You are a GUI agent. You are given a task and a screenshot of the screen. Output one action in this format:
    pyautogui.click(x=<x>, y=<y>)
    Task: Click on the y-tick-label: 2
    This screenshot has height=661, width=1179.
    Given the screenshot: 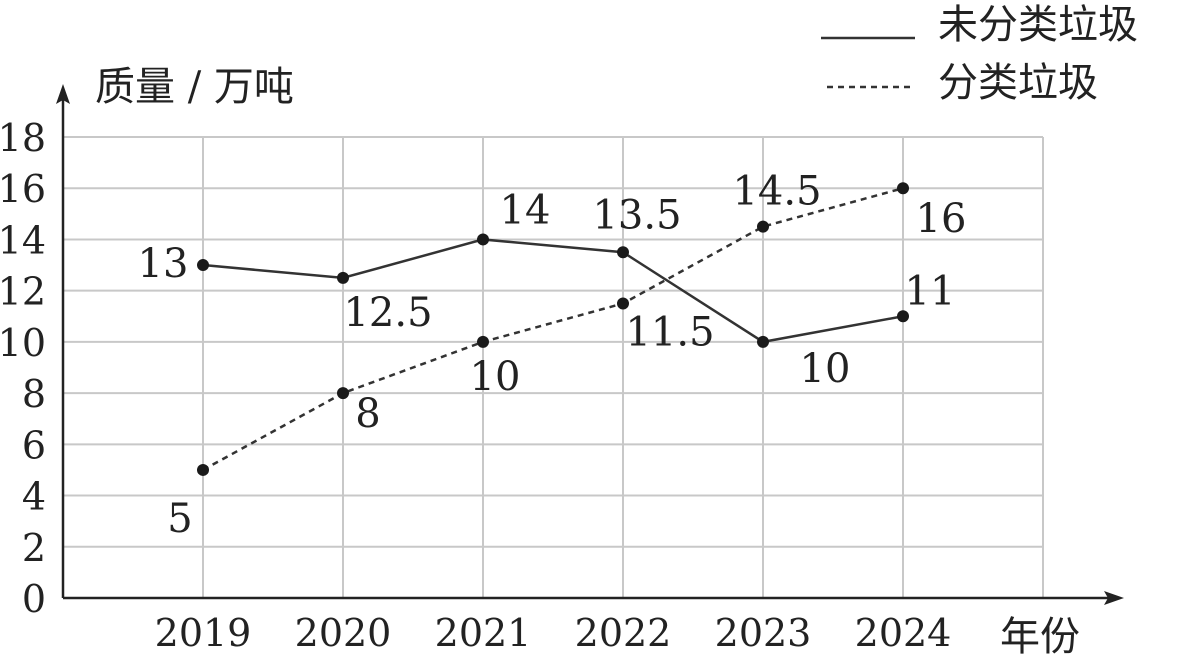 What is the action you would take?
    pyautogui.click(x=34, y=548)
    